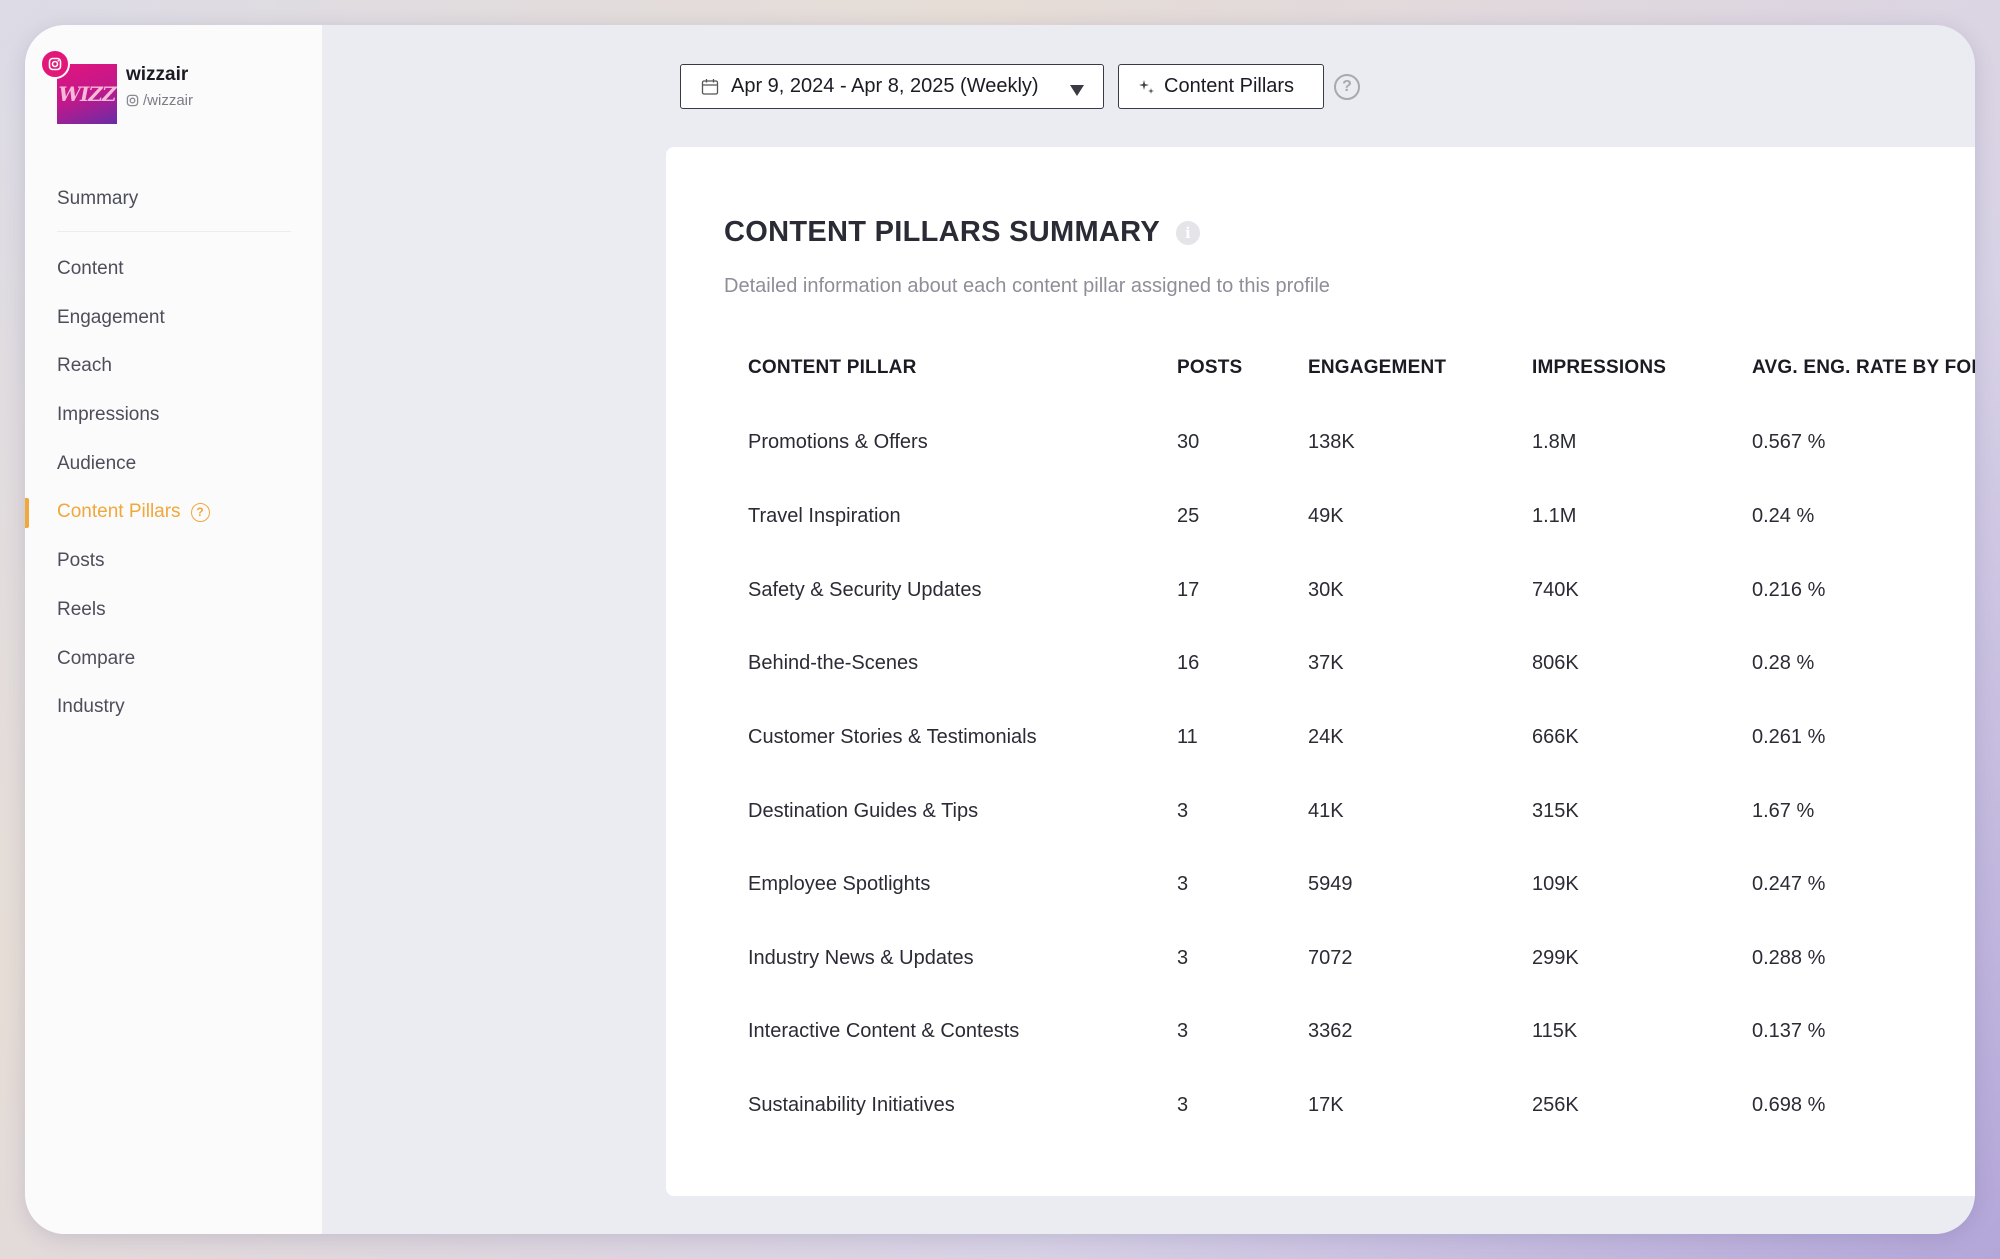 Image resolution: width=2000 pixels, height=1259 pixels. I want to click on sidebar-item-industry: Industry, so click(174, 707).